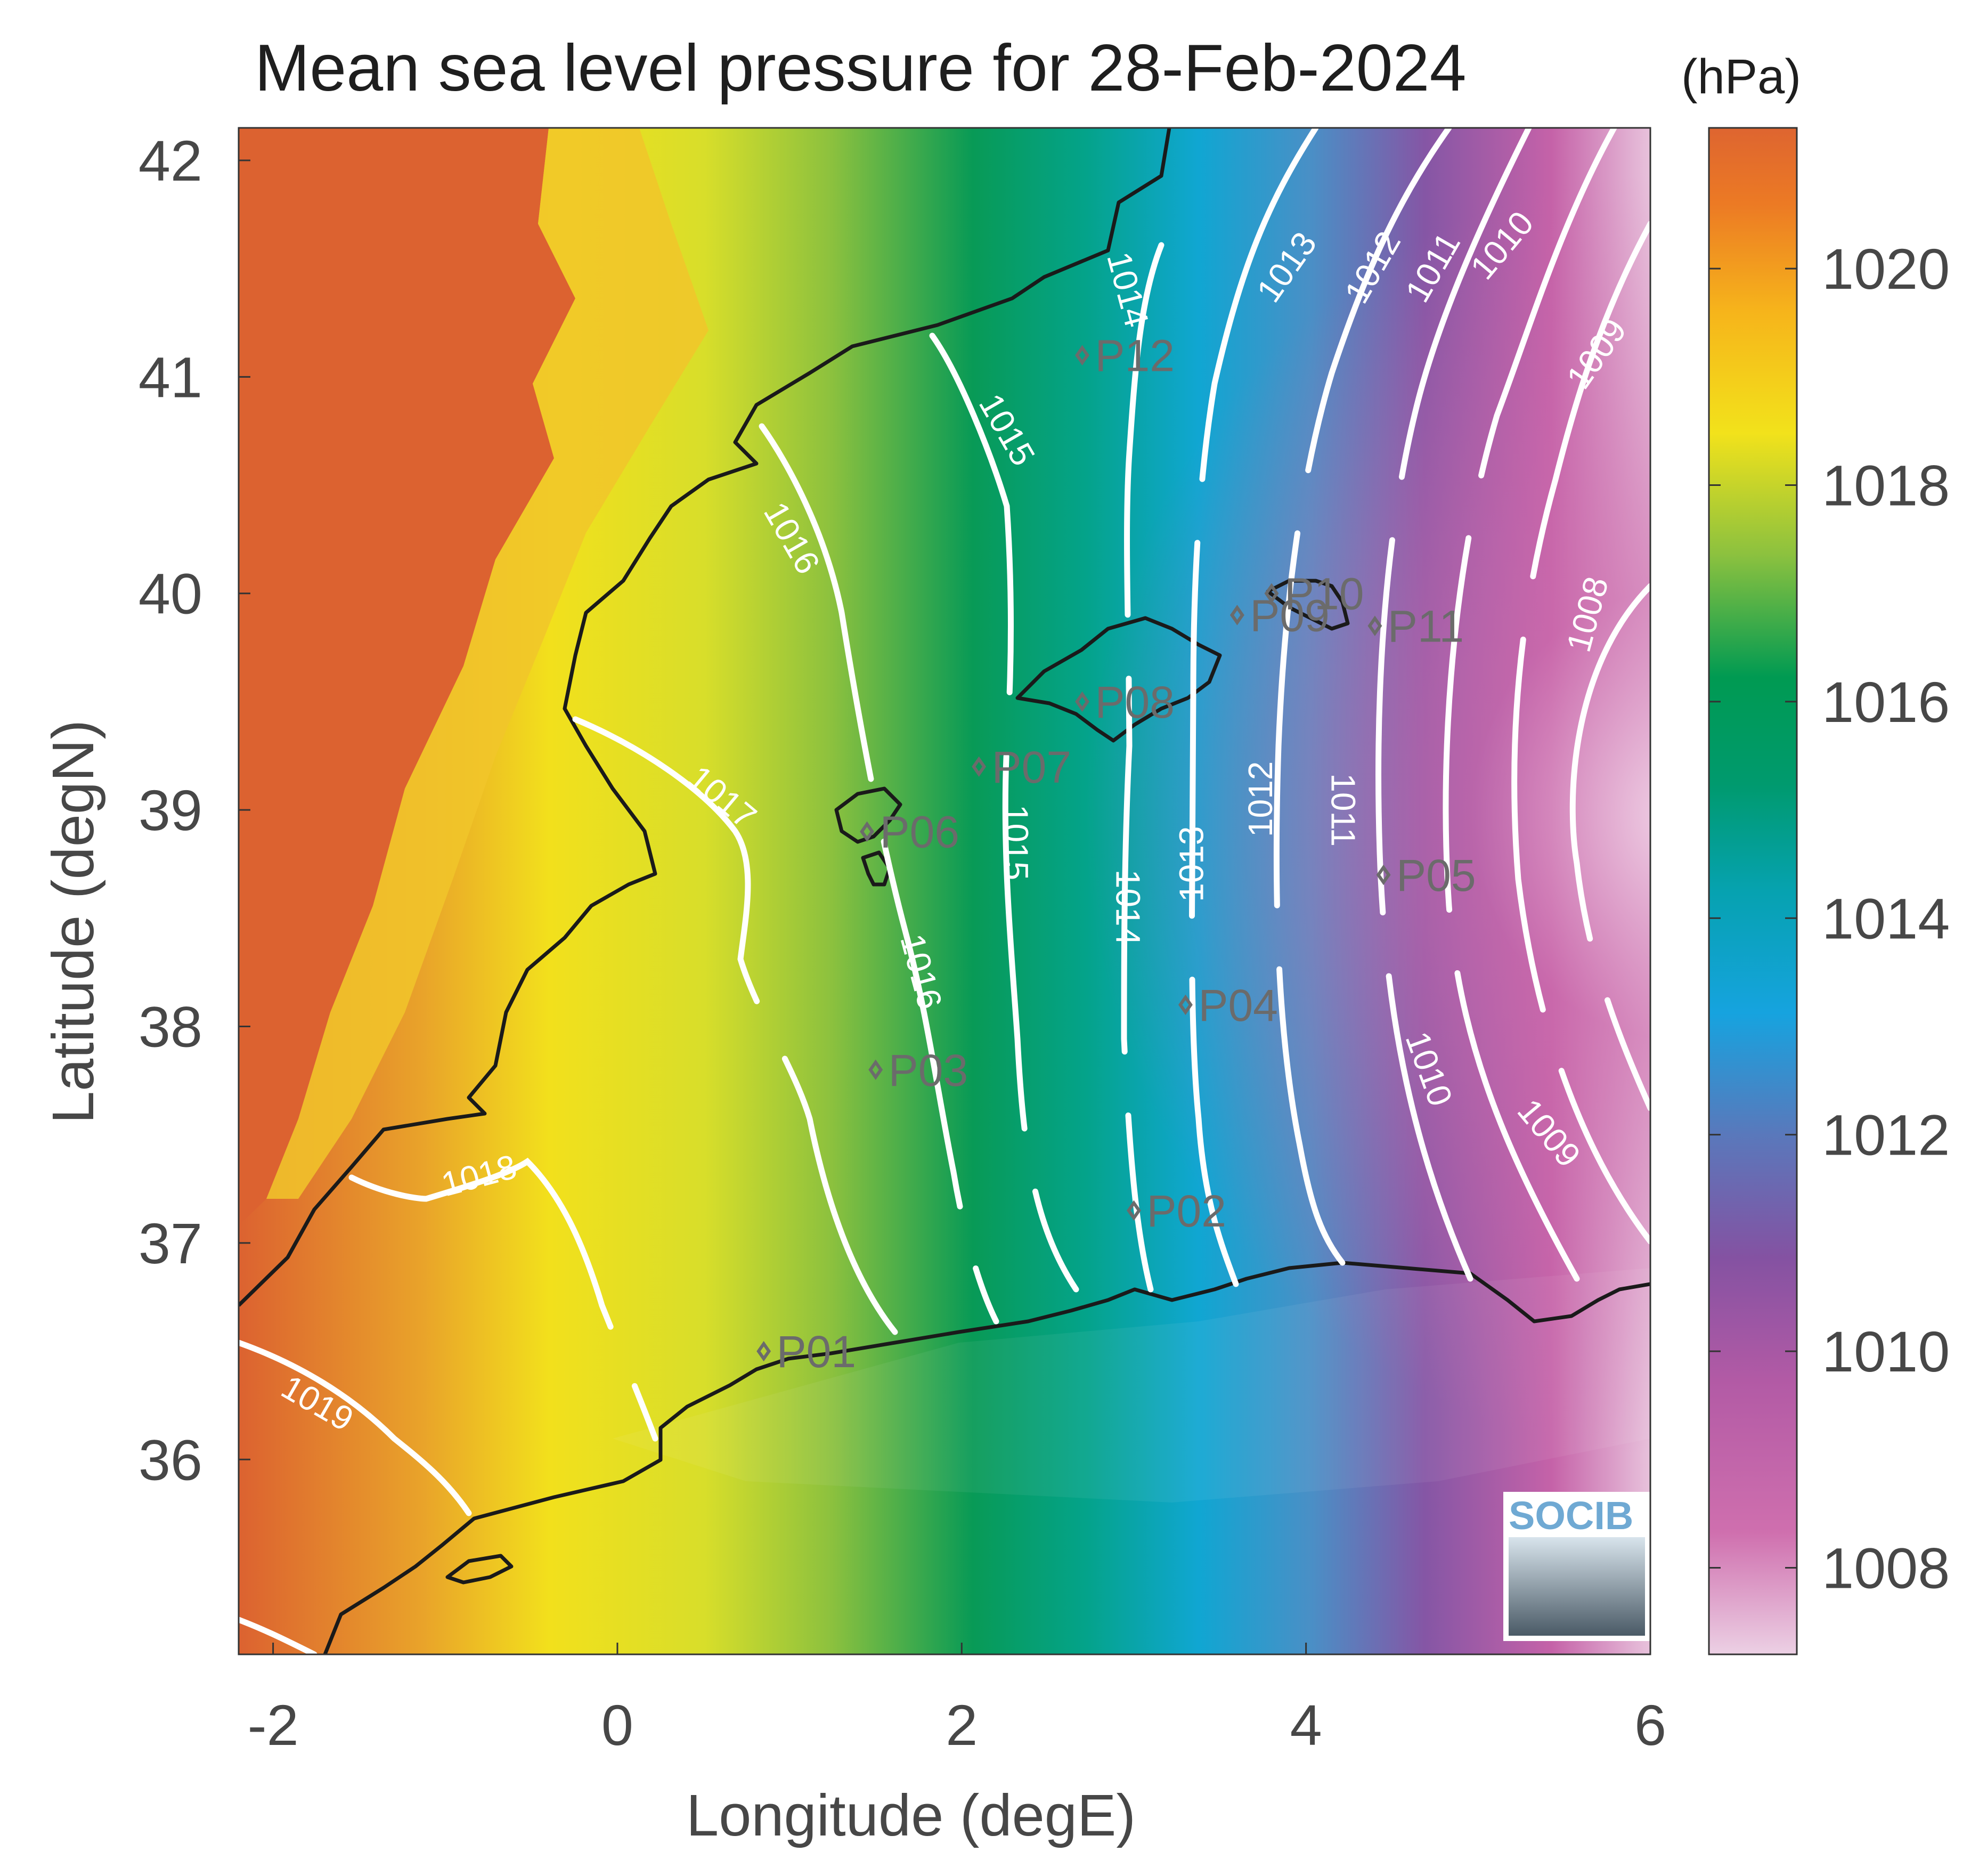 This screenshot has height=1876, width=1987. I want to click on station-label: P05, so click(1436, 875).